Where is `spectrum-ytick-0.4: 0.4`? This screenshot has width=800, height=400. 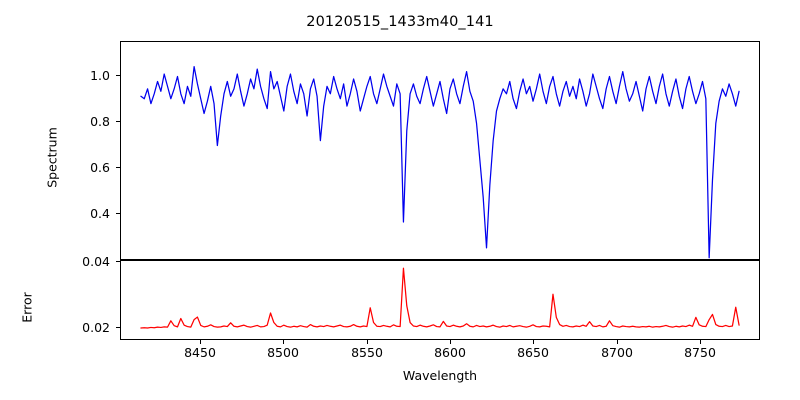
spectrum-ytick-0.4: 0.4 is located at coordinates (100, 213).